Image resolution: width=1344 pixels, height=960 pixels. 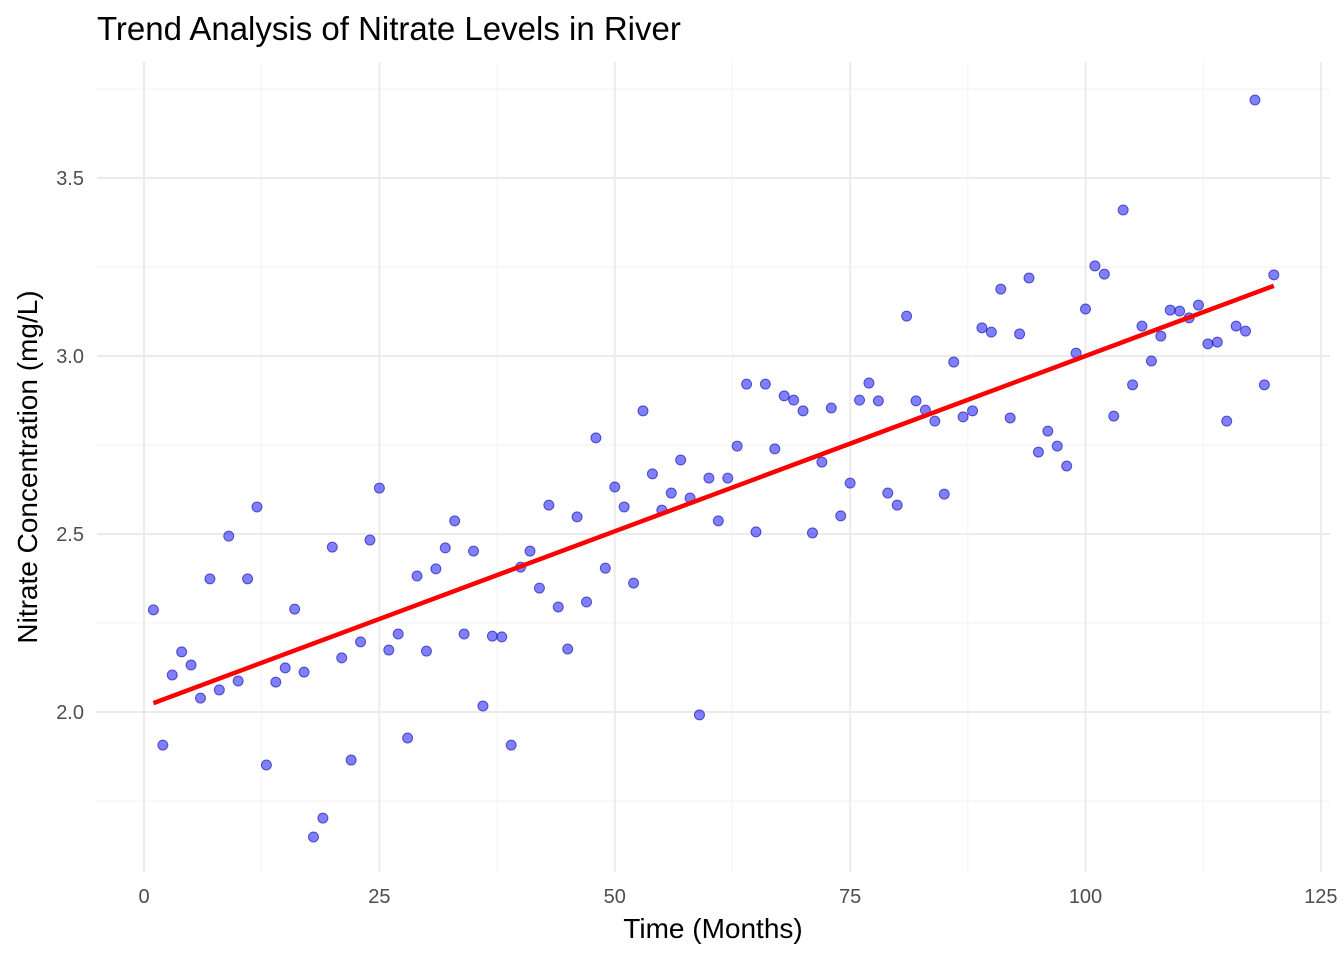 I want to click on x-tick-label: 50, so click(x=615, y=897).